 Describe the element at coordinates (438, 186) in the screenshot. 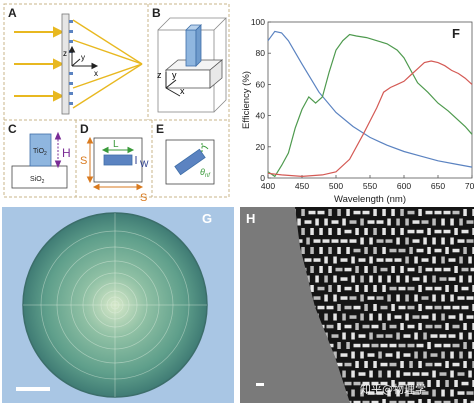

I see `x-tick-label: 650` at that location.